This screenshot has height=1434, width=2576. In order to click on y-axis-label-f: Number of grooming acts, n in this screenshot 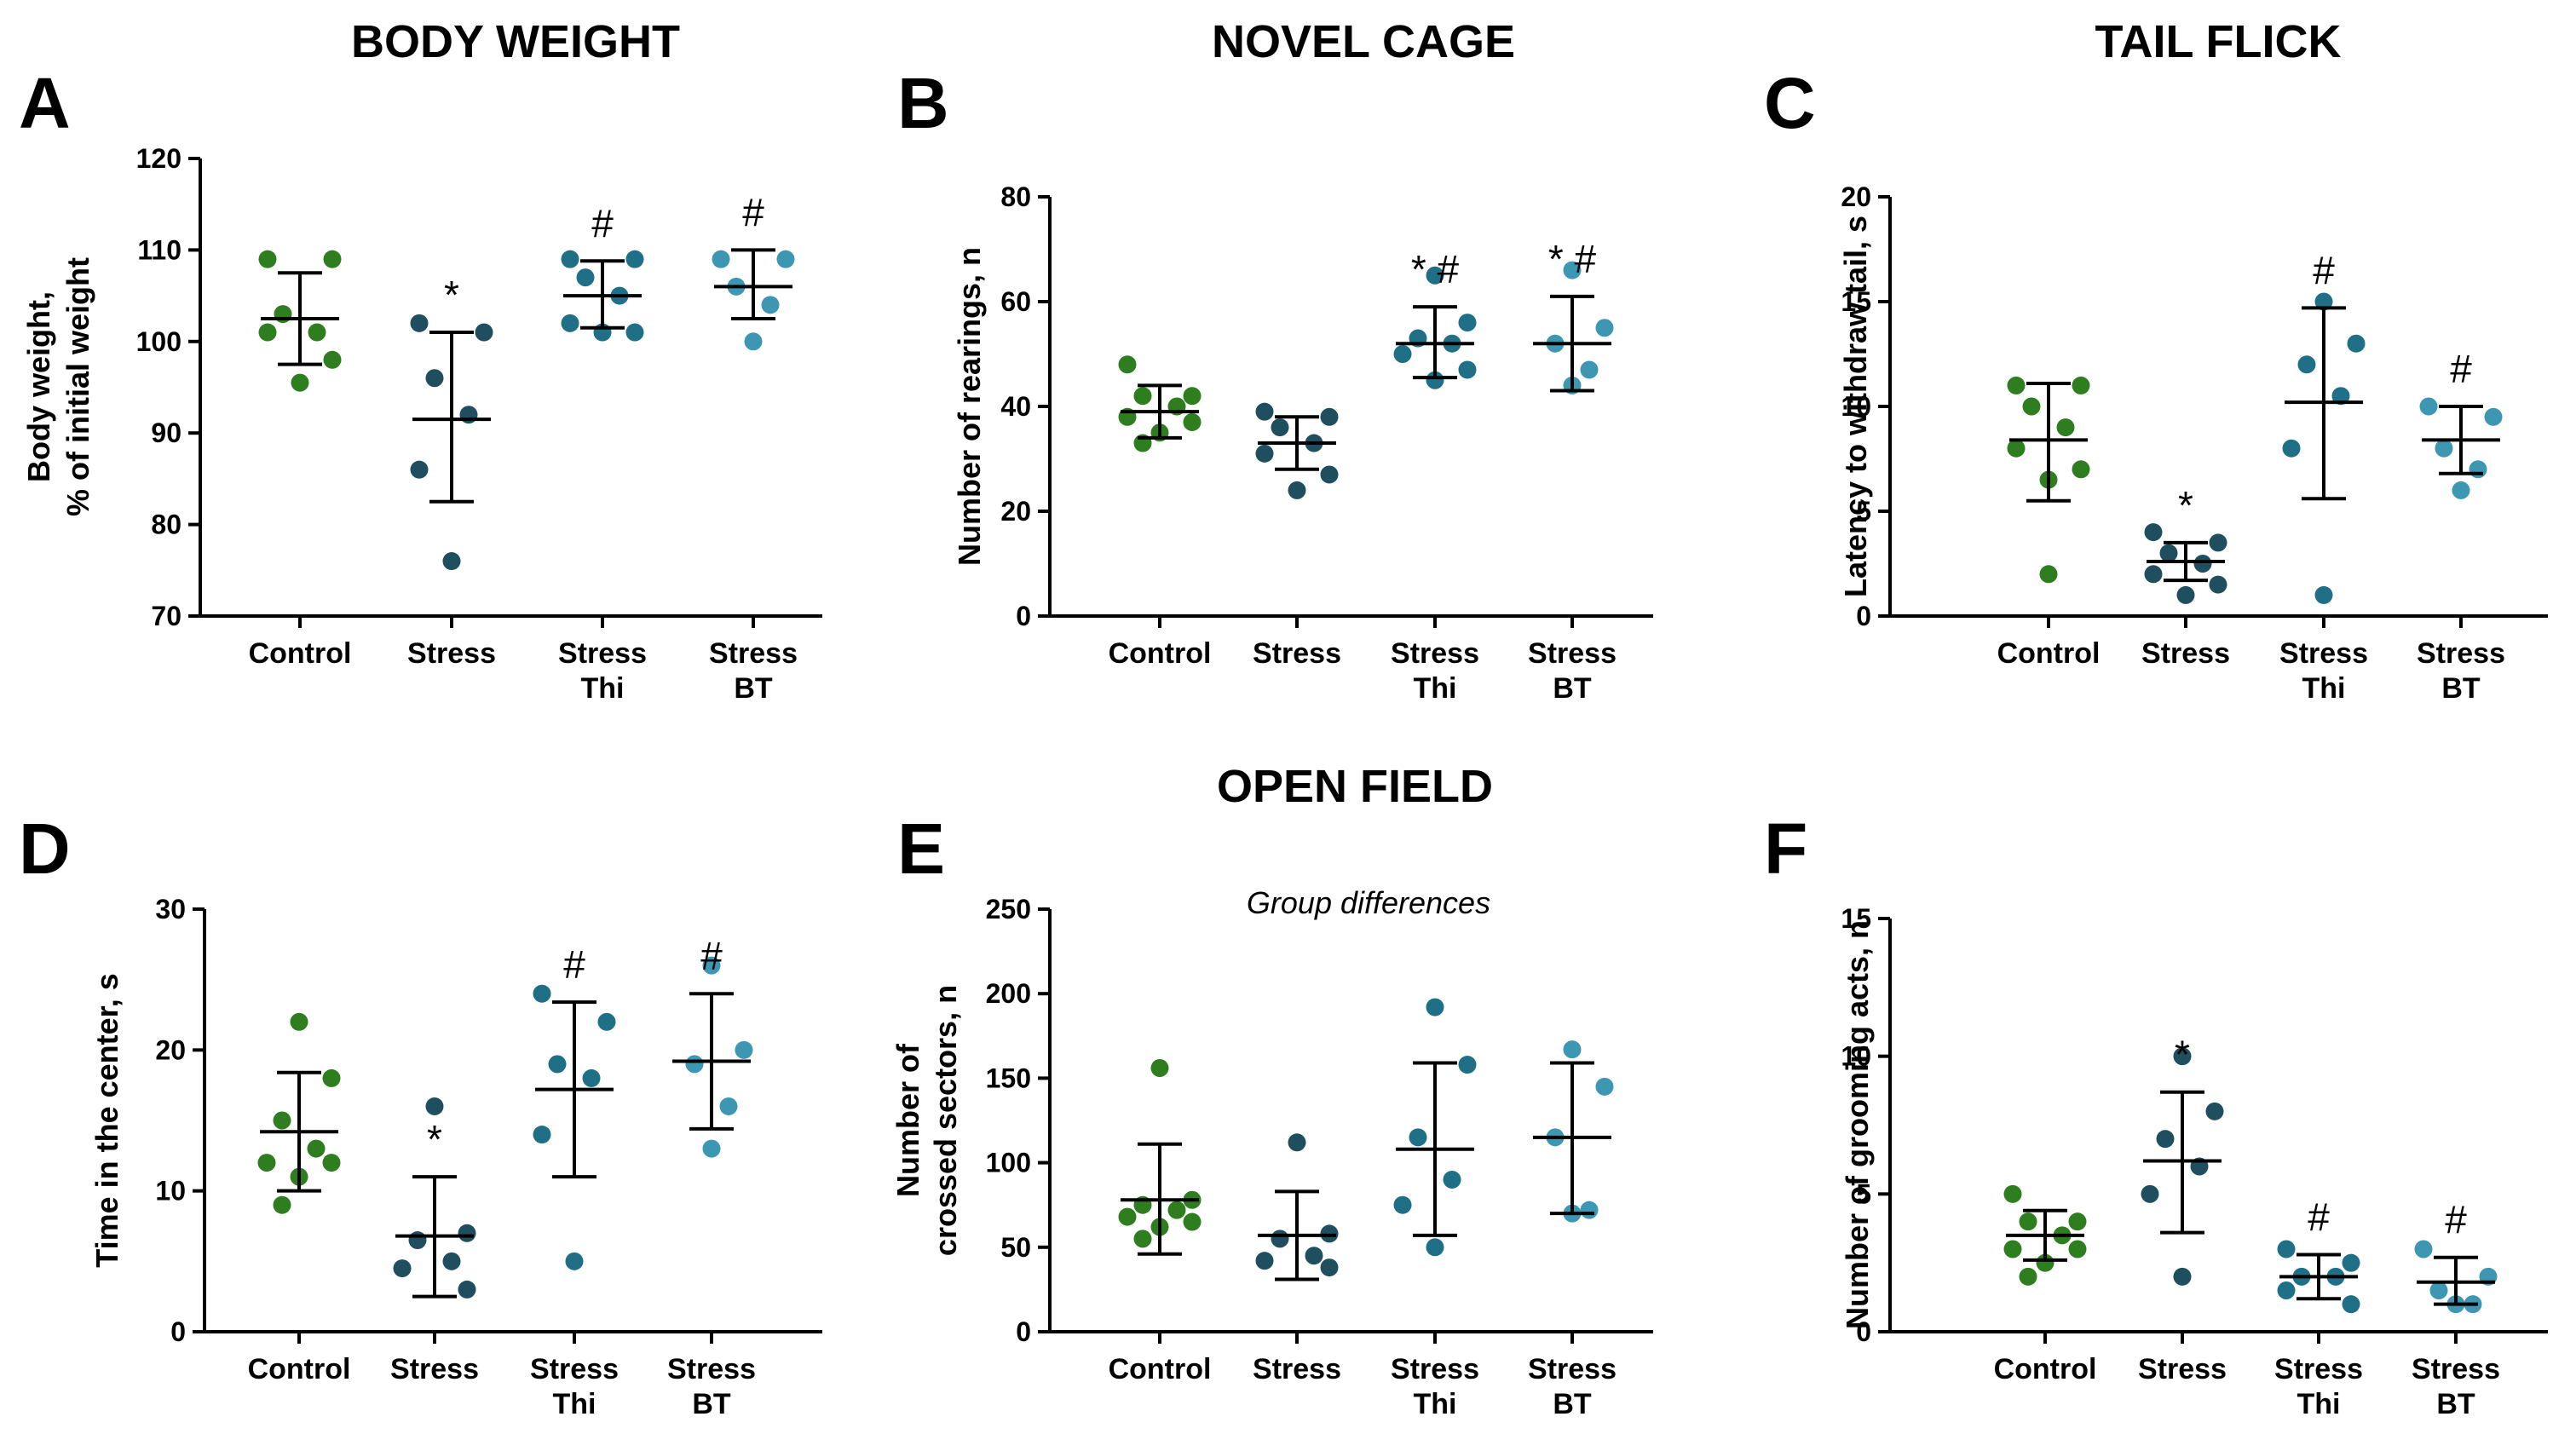, I will do `click(1857, 1124)`.